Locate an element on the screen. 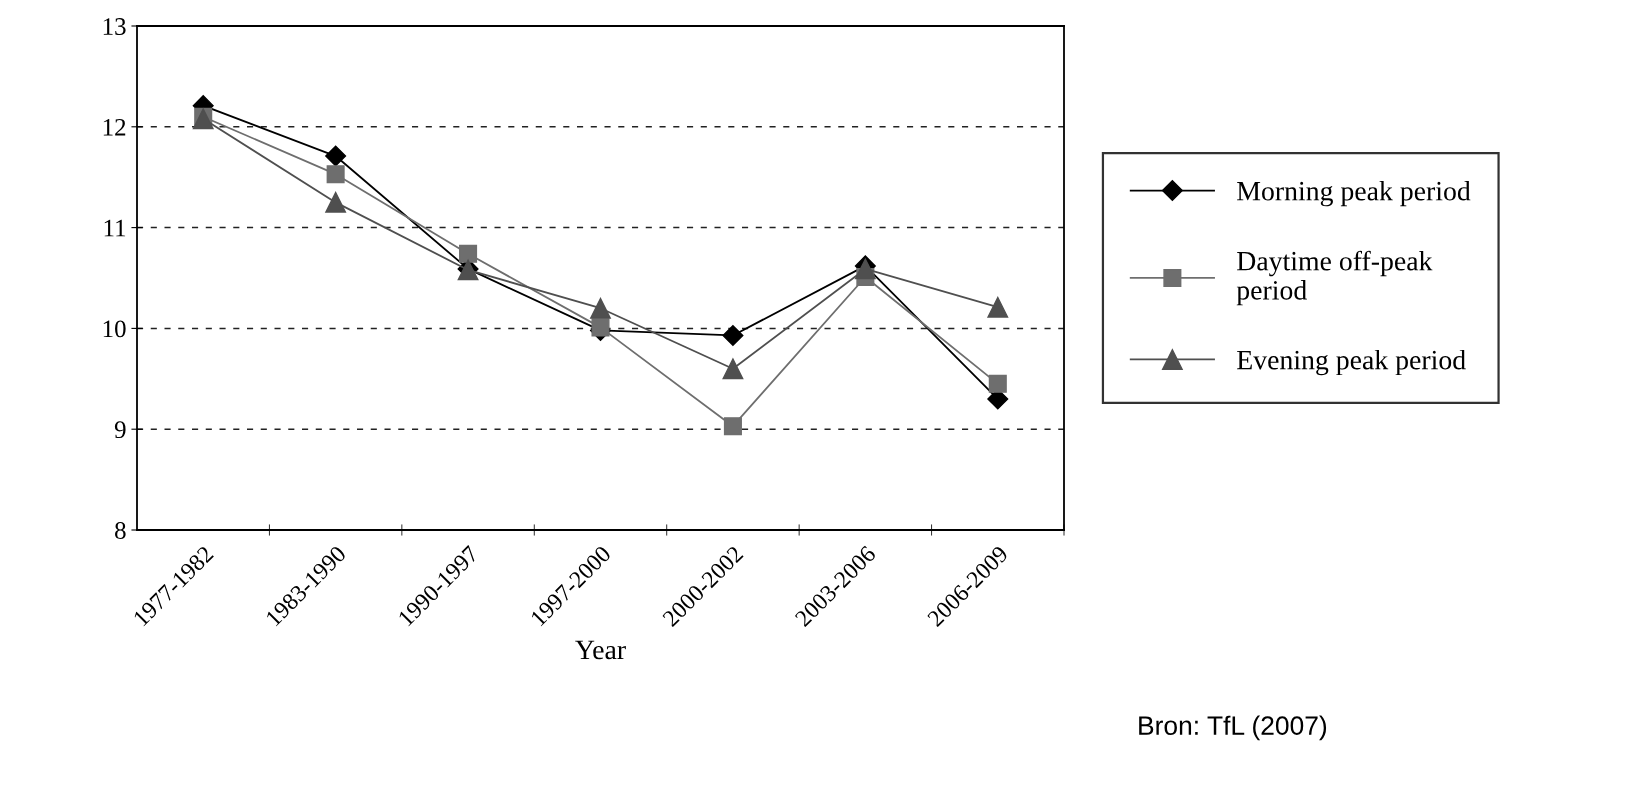  y-tick-label: 11 is located at coordinates (115, 228).